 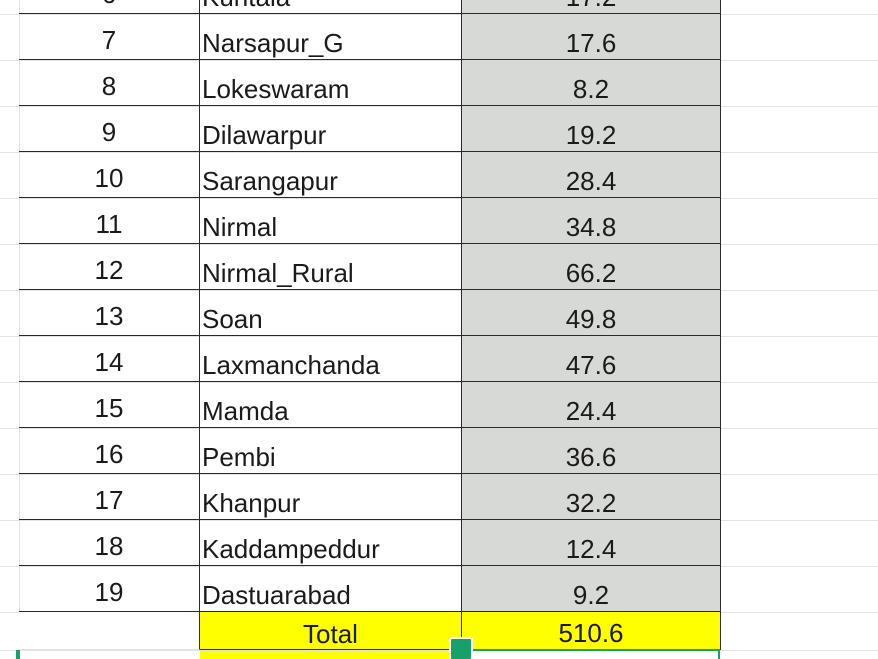 I want to click on row-number-cell: 13, so click(x=109, y=313).